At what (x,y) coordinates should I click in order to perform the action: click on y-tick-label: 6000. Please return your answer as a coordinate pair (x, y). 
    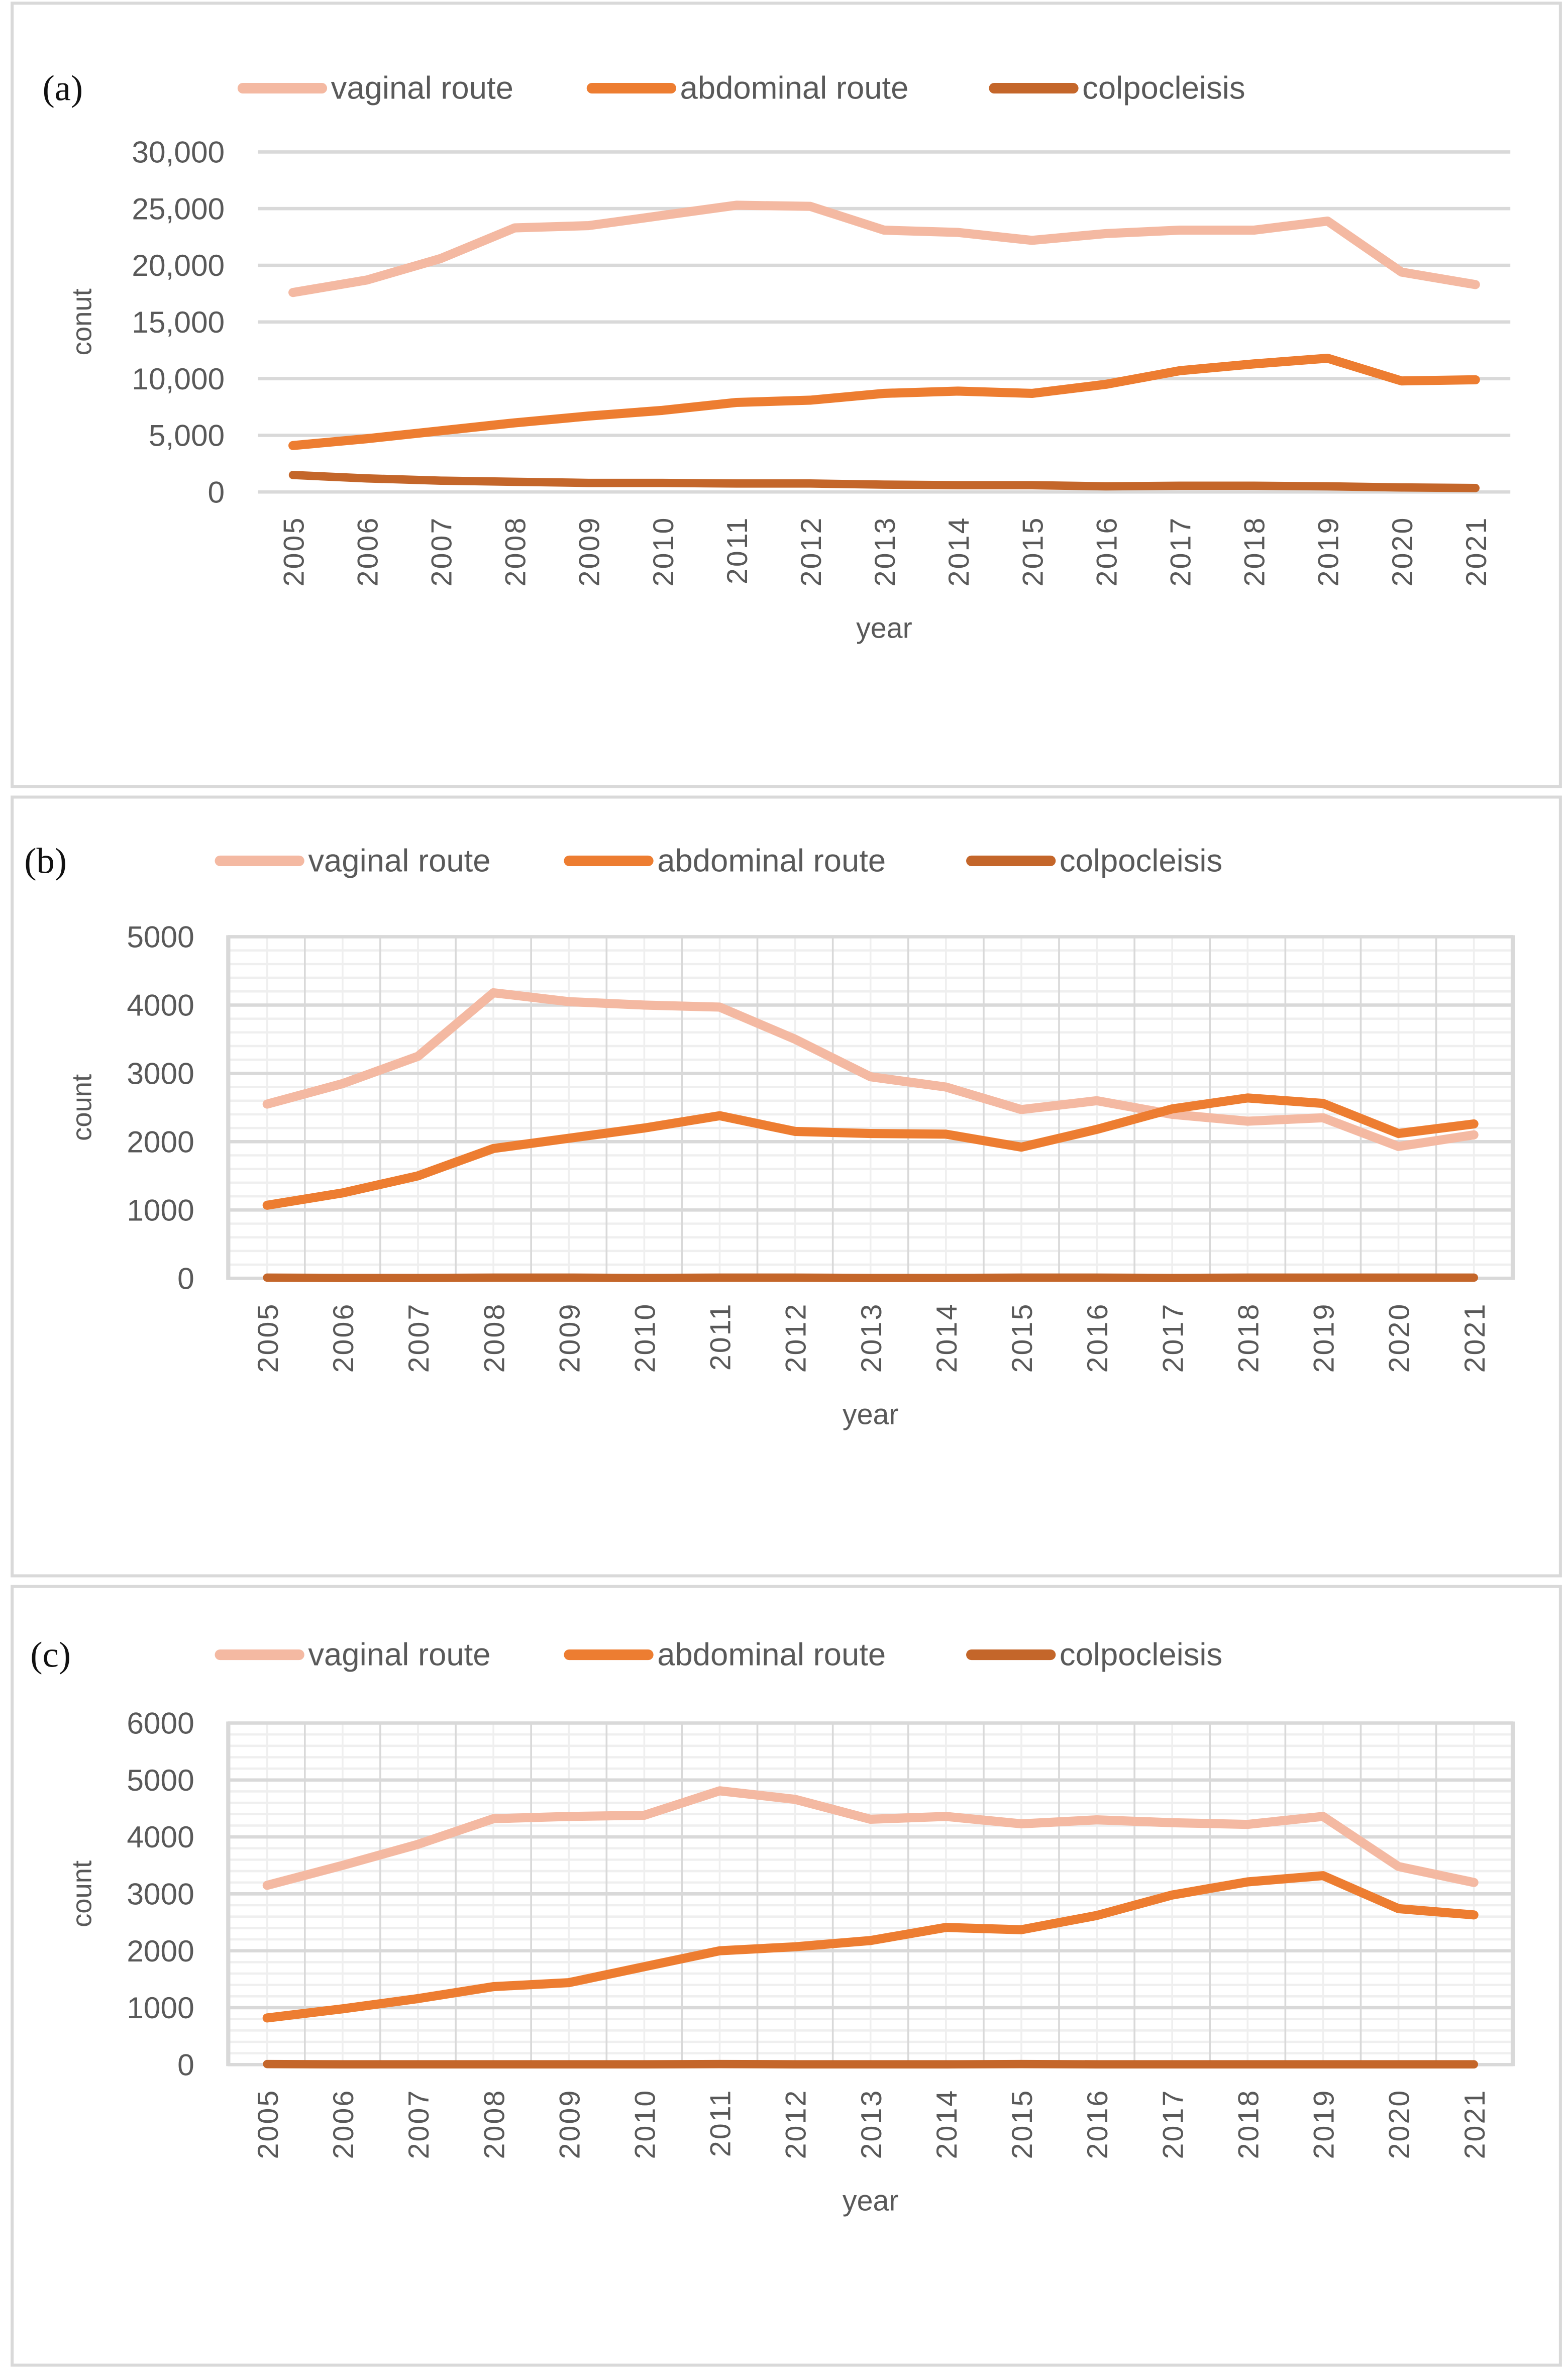
    Looking at the image, I should click on (160, 1723).